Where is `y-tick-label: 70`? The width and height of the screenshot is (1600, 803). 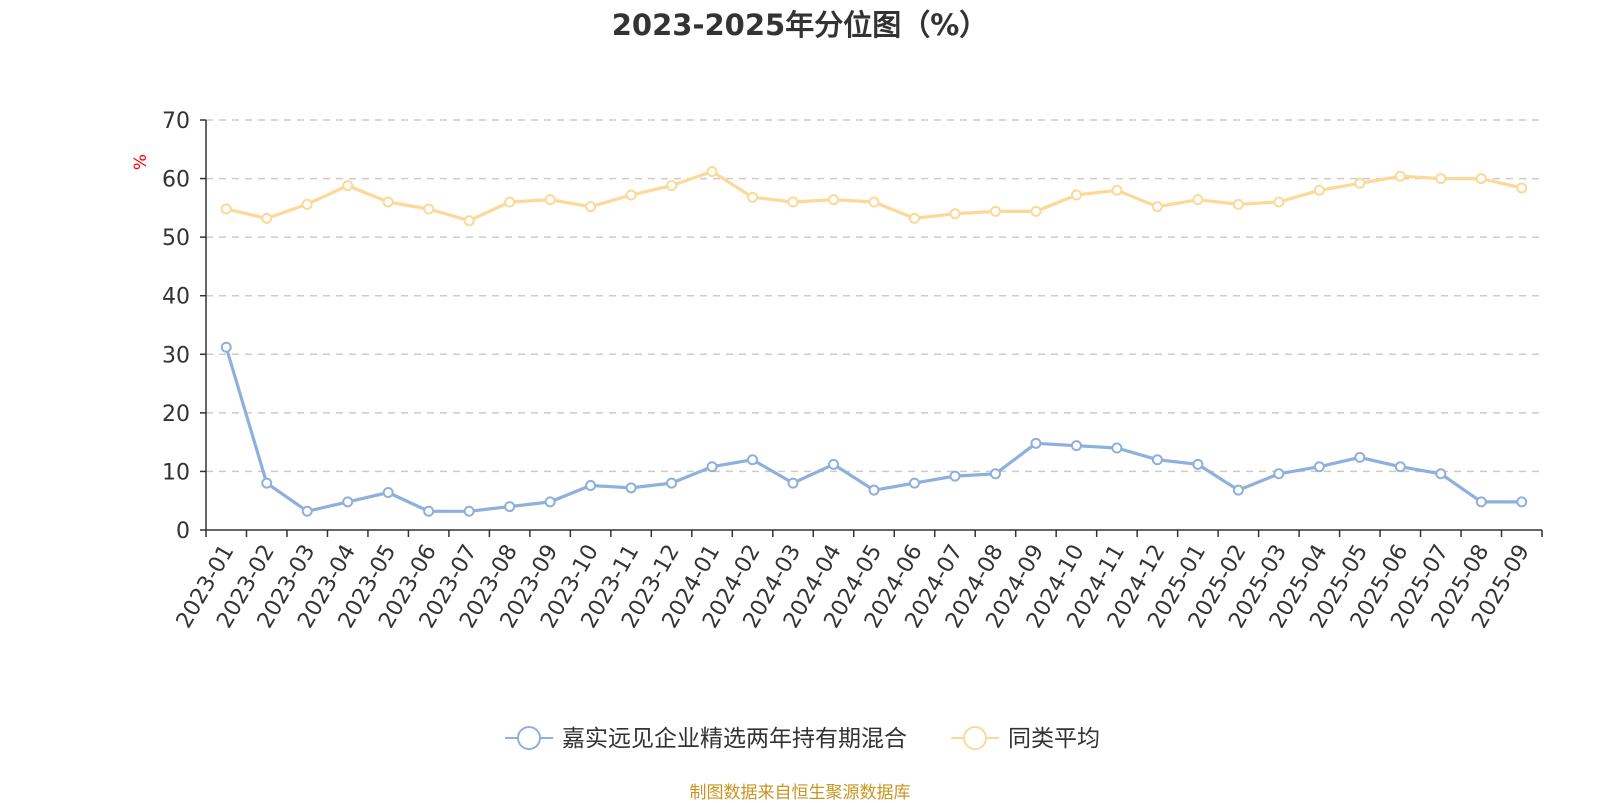
y-tick-label: 70 is located at coordinates (176, 121).